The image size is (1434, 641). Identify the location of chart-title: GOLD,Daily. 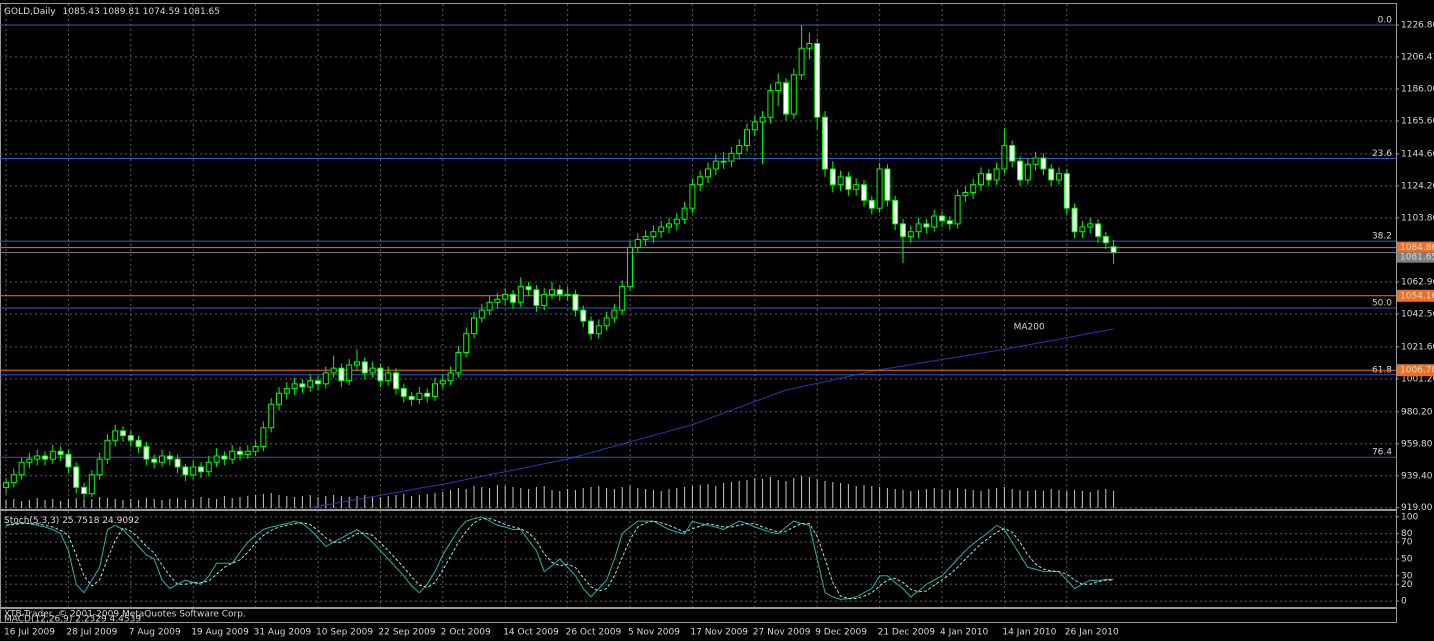
(30, 12).